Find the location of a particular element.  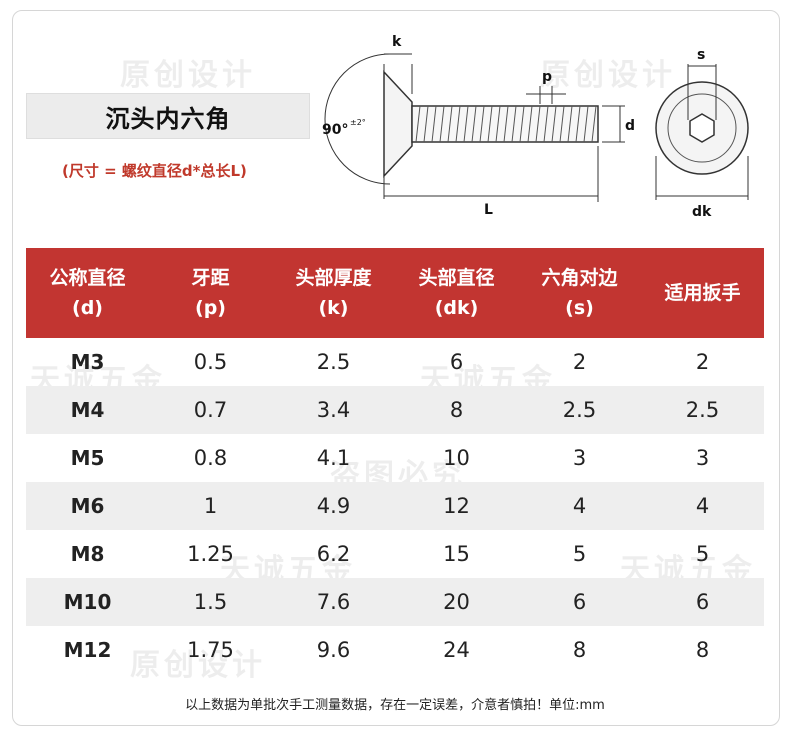

header-cell: 适用扳手 is located at coordinates (702, 293).